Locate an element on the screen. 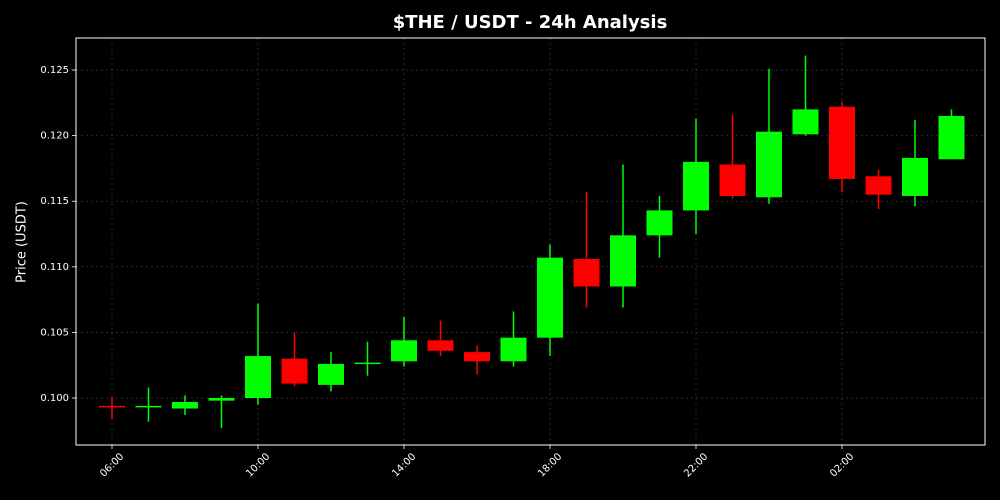  chart-title: $THE / USDT - 24h Analysis is located at coordinates (530, 22).